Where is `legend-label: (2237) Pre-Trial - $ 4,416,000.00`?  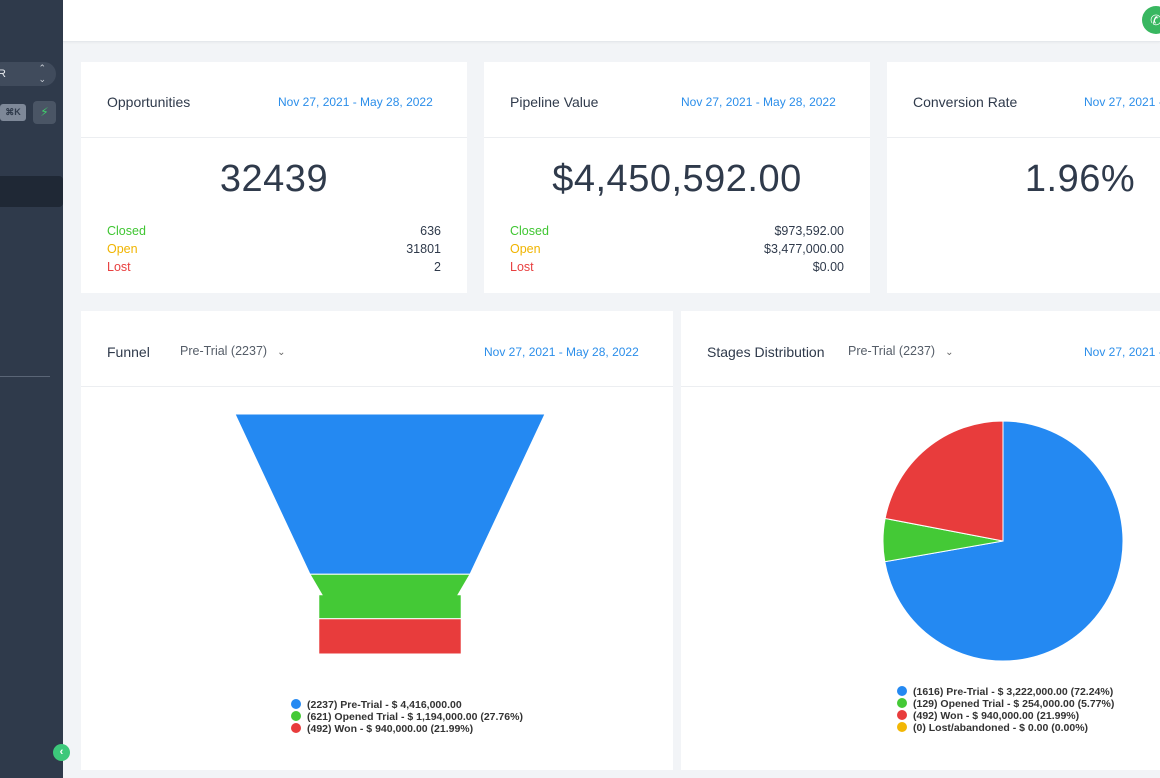
legend-label: (2237) Pre-Trial - $ 4,416,000.00 is located at coordinates (384, 705).